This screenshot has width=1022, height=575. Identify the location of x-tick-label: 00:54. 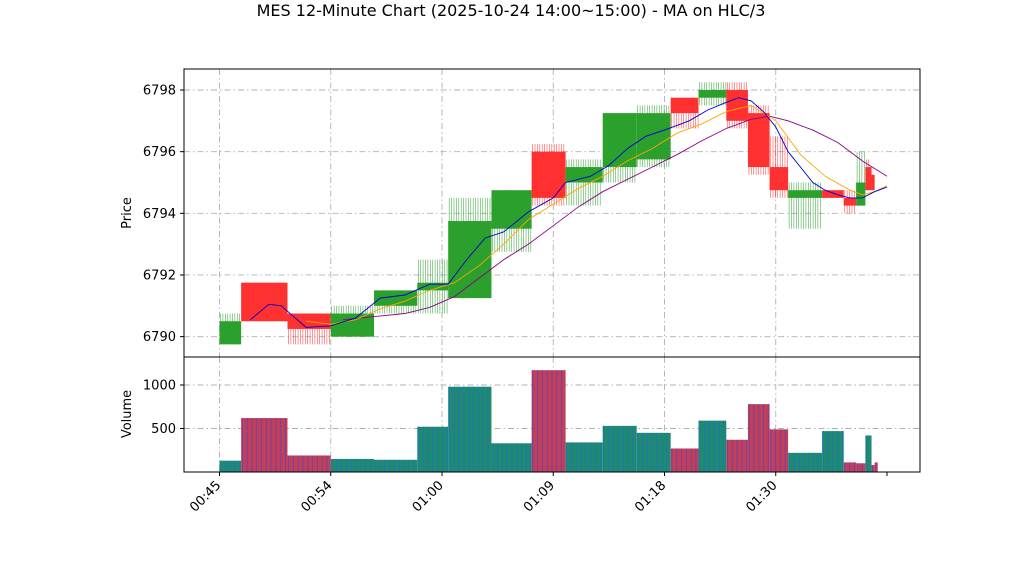
(316, 496).